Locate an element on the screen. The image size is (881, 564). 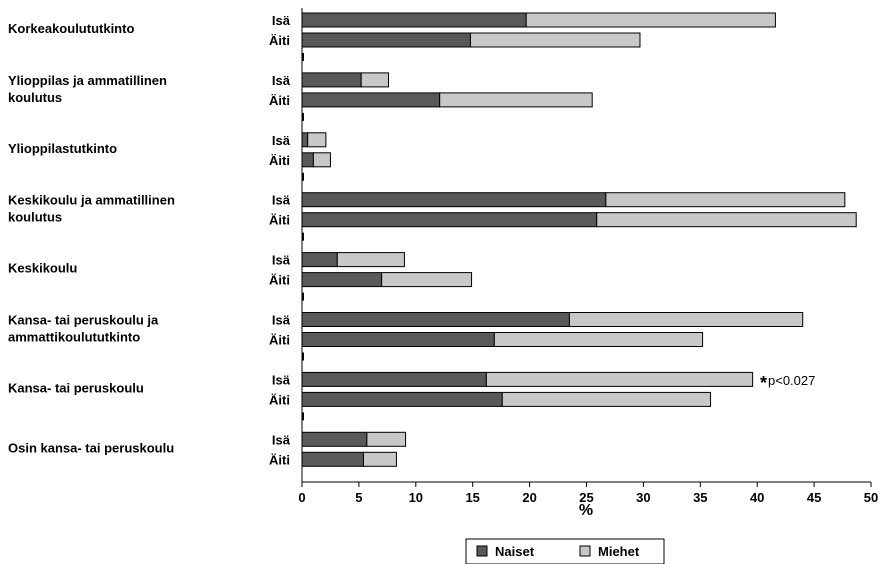
significance-note: * p<0.027 is located at coordinates (787, 383).